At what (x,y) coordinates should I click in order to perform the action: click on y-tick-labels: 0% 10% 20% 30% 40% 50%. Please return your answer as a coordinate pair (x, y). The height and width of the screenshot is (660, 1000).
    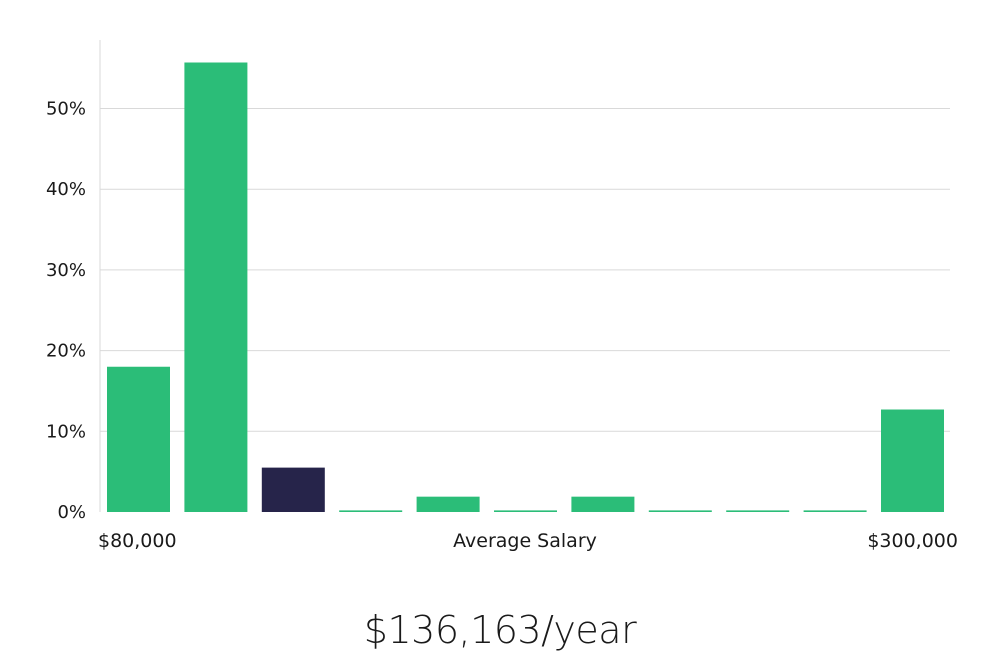
    Looking at the image, I should click on (66, 311).